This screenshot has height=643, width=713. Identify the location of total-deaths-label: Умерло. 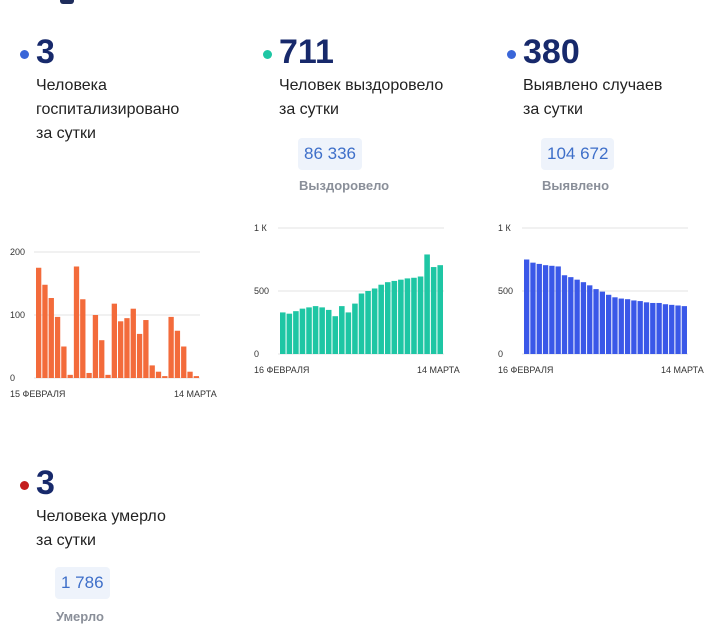
(80, 616).